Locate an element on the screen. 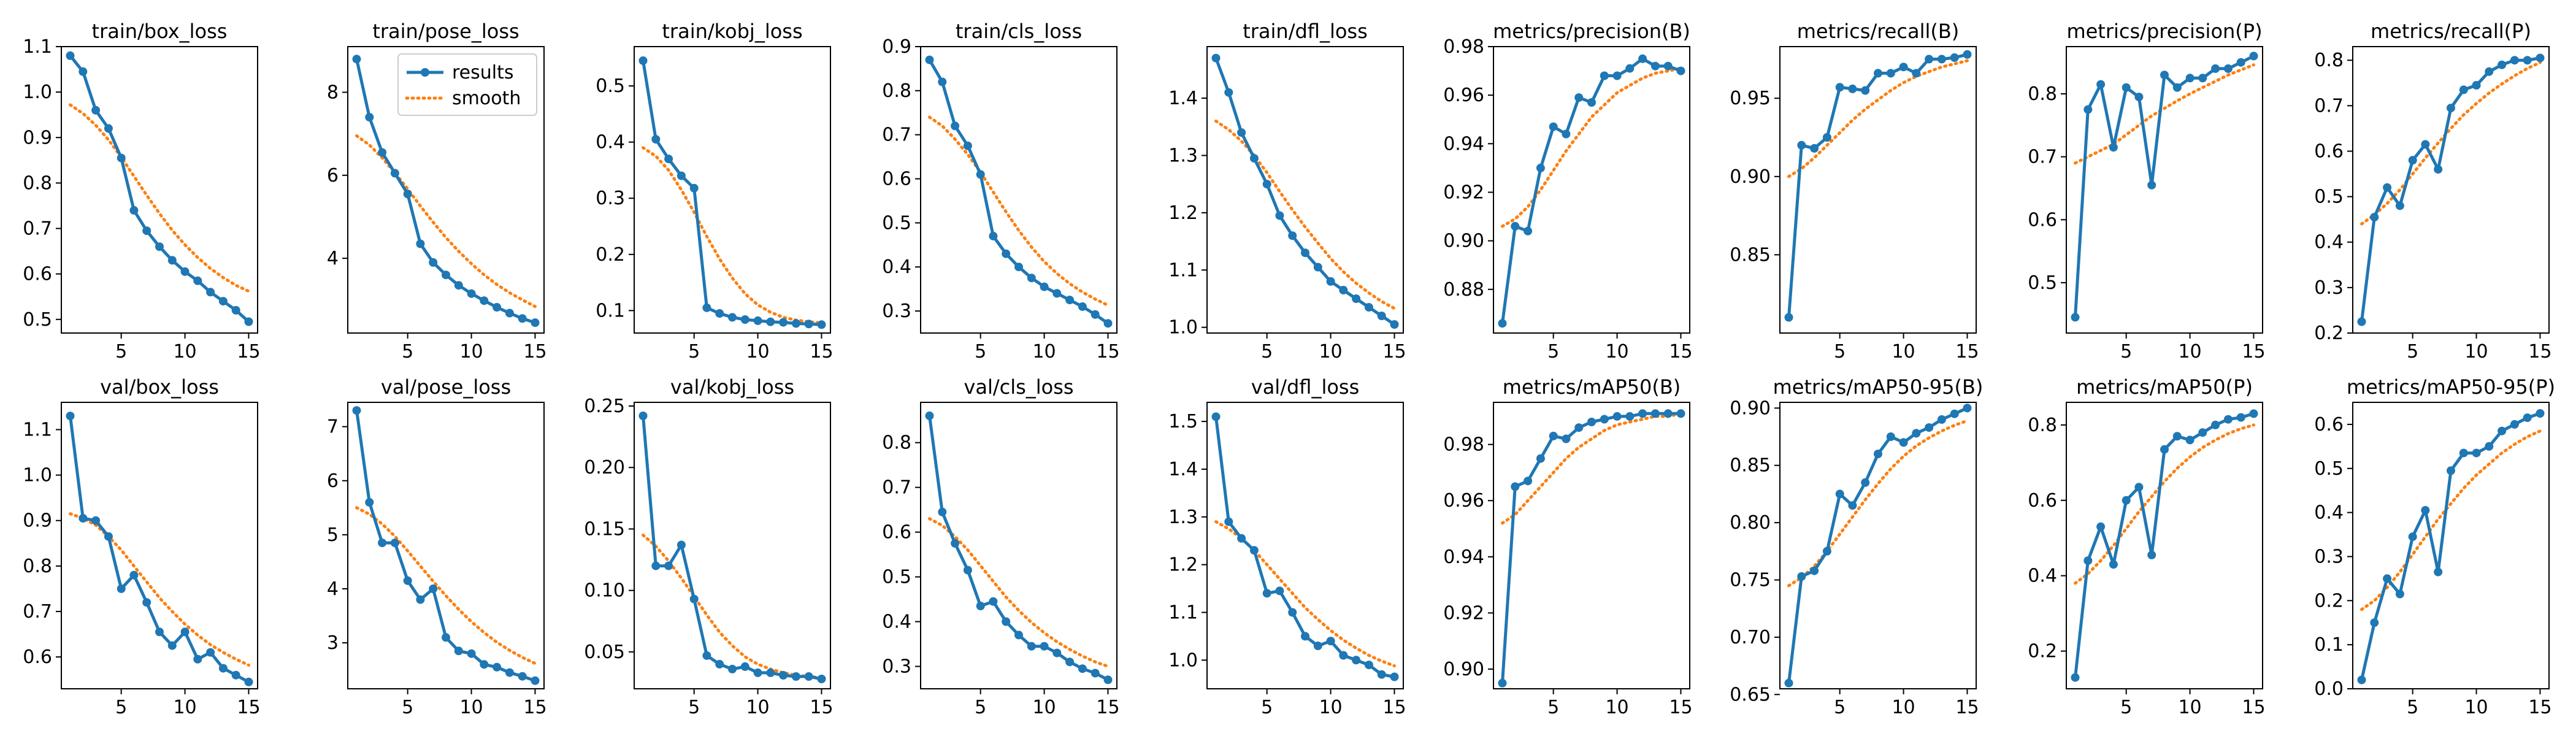 This screenshot has width=2576, height=736. subplot-title: metrics/mAP50(B) is located at coordinates (1592, 387).